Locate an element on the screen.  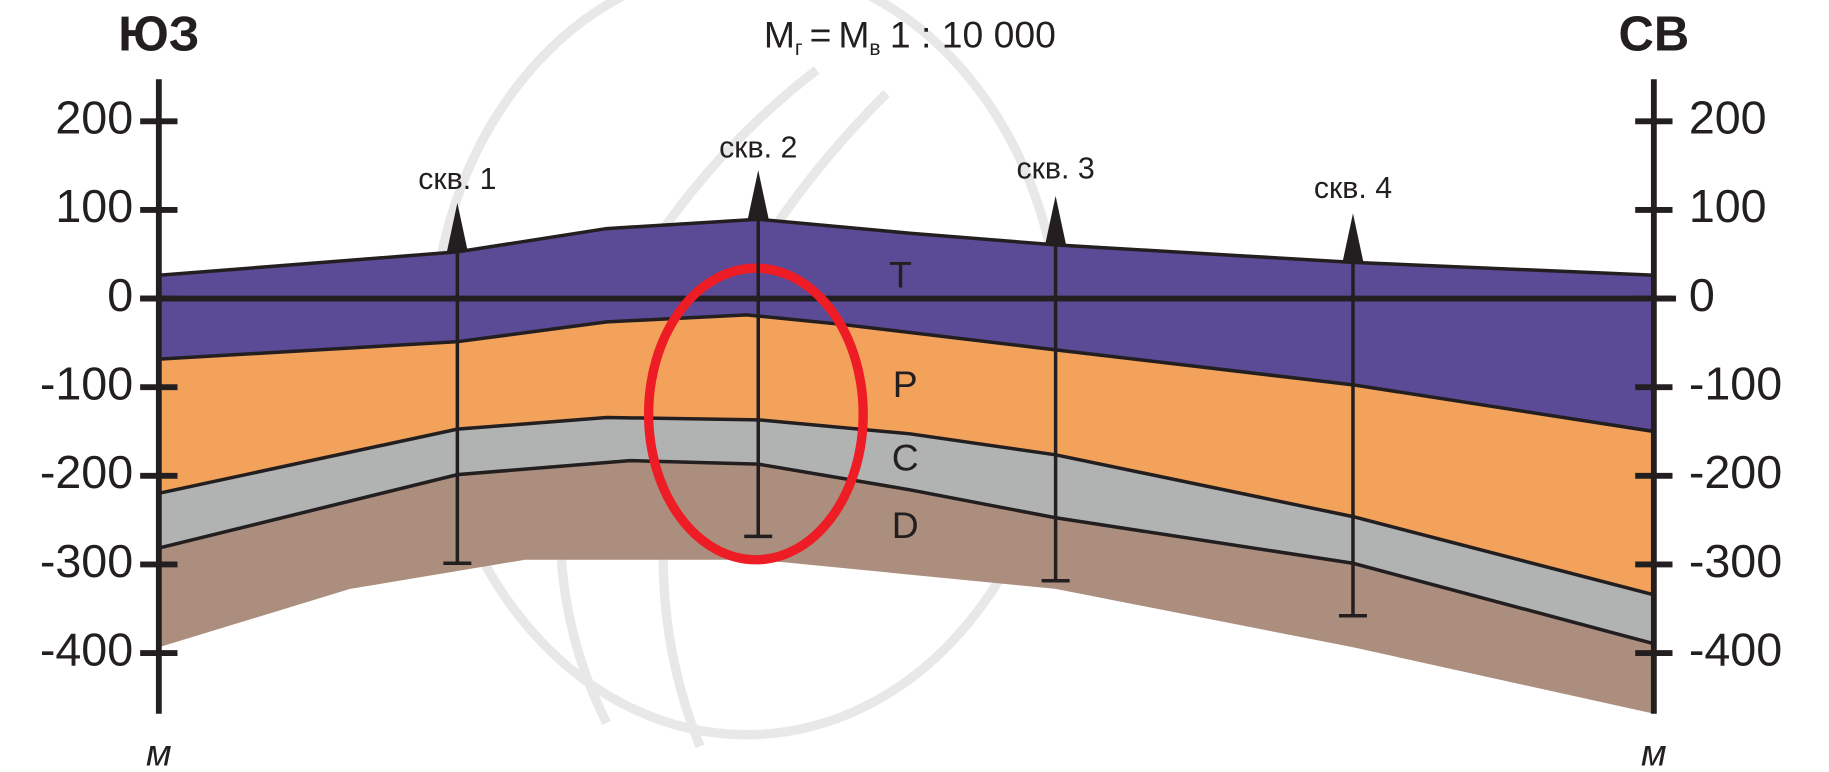
layer-label: C is located at coordinates (905, 457).